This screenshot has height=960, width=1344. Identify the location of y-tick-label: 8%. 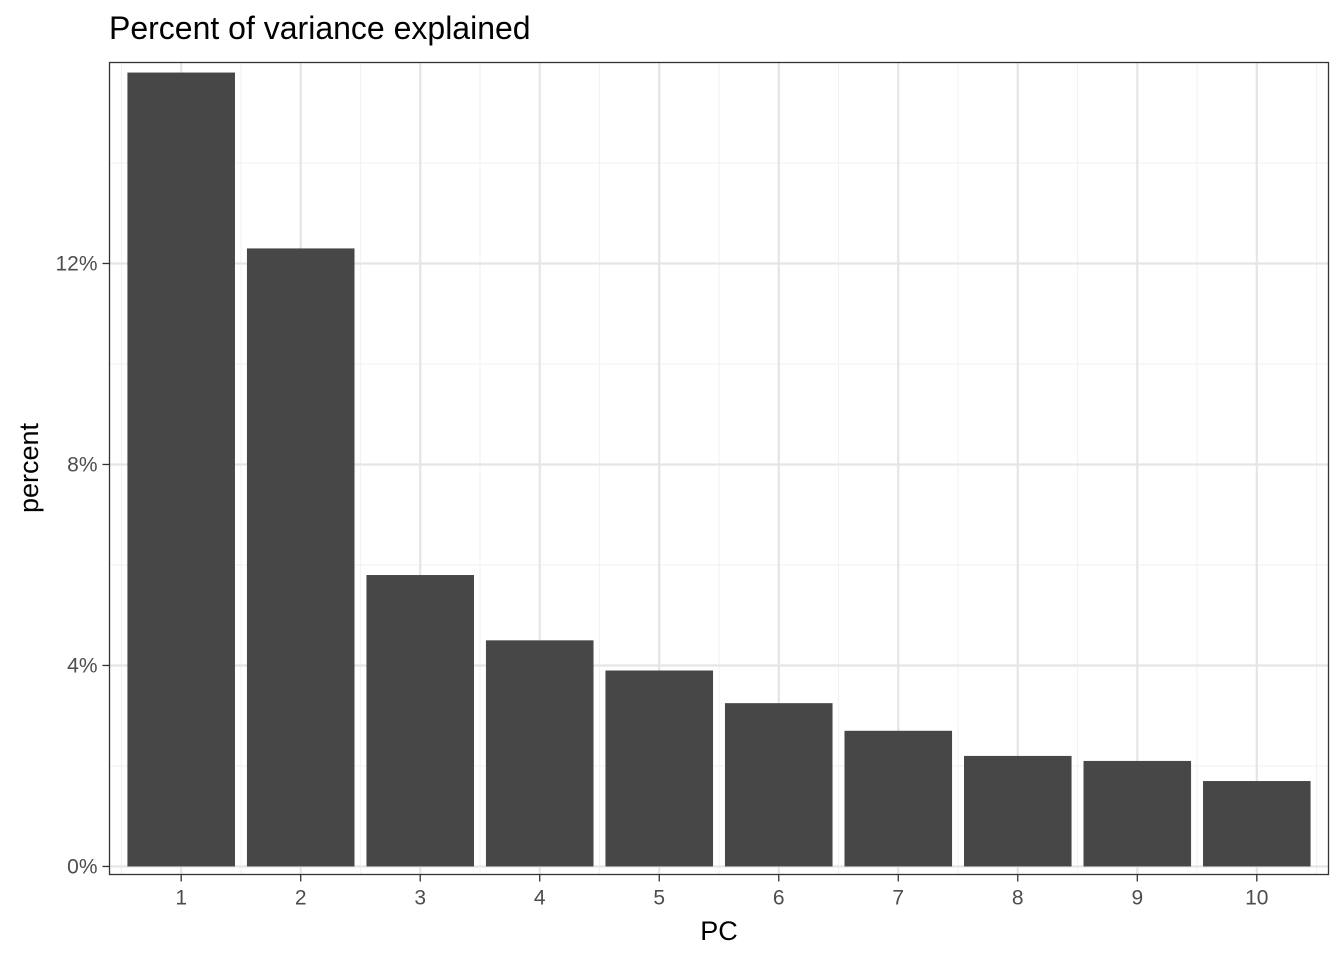
(82, 464).